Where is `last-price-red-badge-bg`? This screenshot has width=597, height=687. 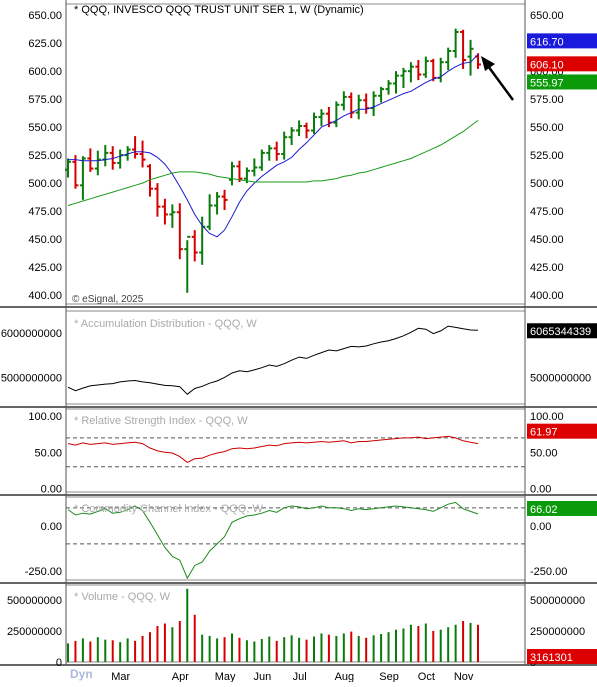
last-price-red-badge-bg is located at coordinates (562, 64).